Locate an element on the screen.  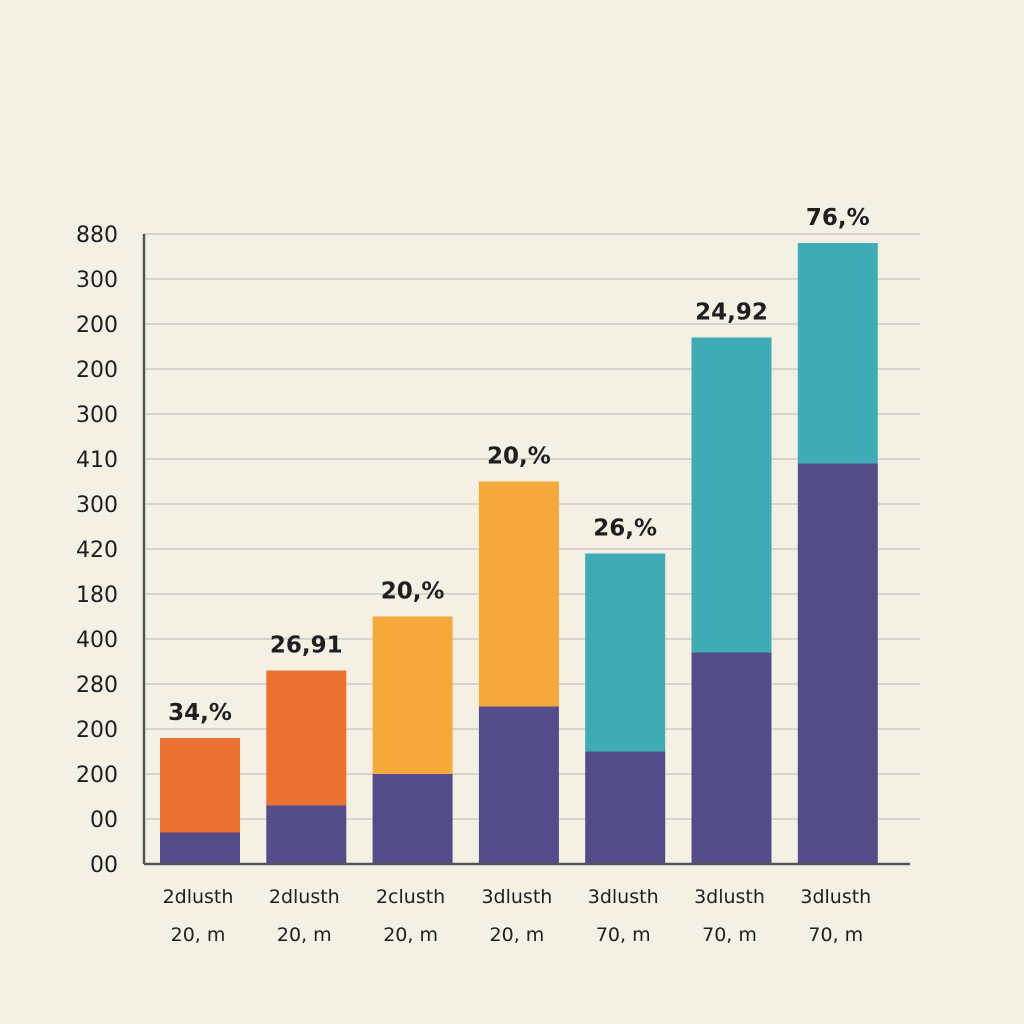
data-label: 24,92 is located at coordinates (731, 313).